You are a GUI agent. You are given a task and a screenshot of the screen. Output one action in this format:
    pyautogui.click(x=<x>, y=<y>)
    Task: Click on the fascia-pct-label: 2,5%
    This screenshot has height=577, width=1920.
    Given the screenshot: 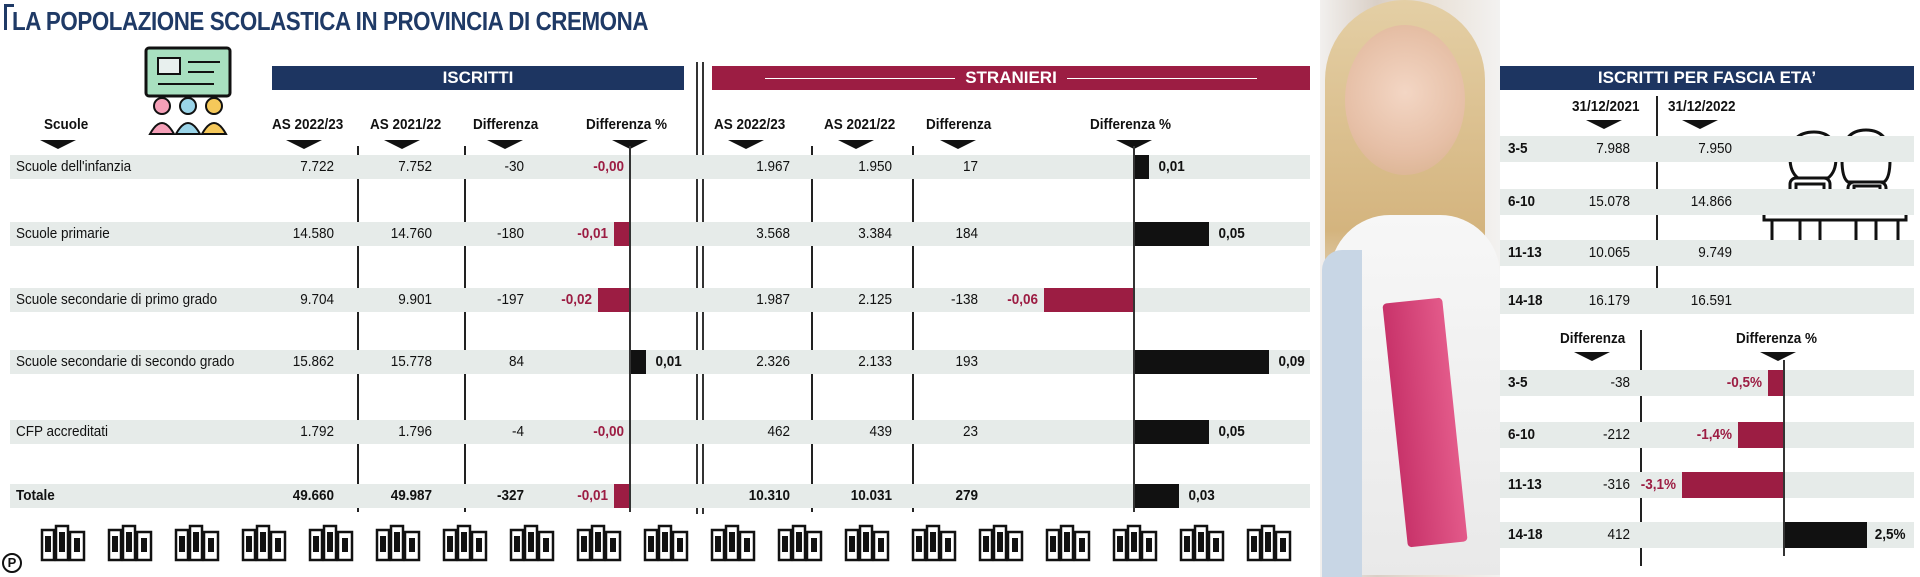 What is the action you would take?
    pyautogui.click(x=1889, y=534)
    